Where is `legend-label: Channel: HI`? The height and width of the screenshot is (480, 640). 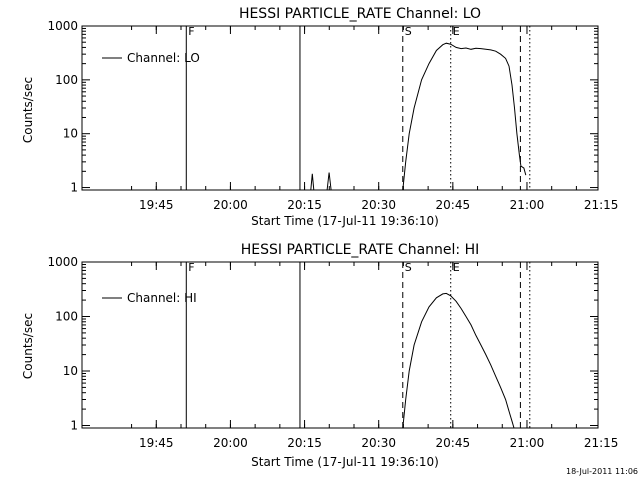 legend-label: Channel: HI is located at coordinates (162, 298).